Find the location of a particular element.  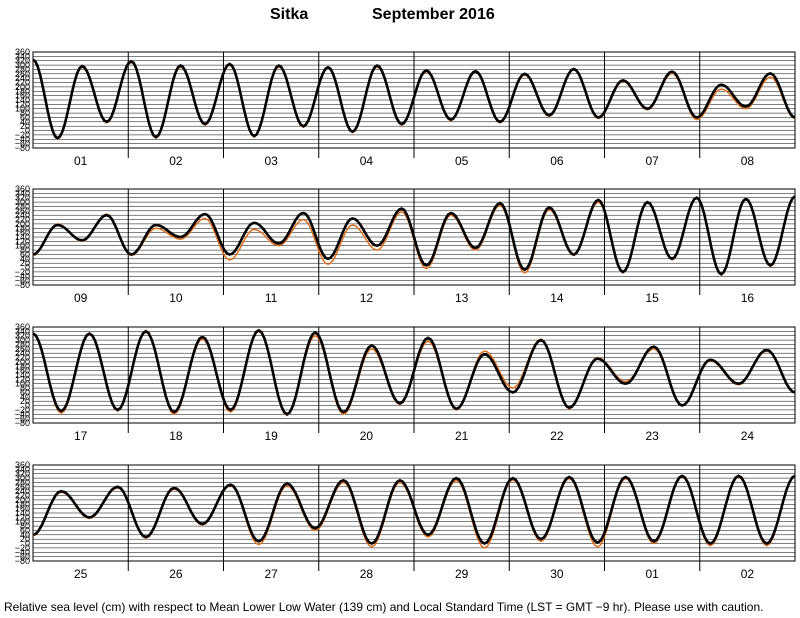

y-tick-label: 100 is located at coordinates (22, 522).